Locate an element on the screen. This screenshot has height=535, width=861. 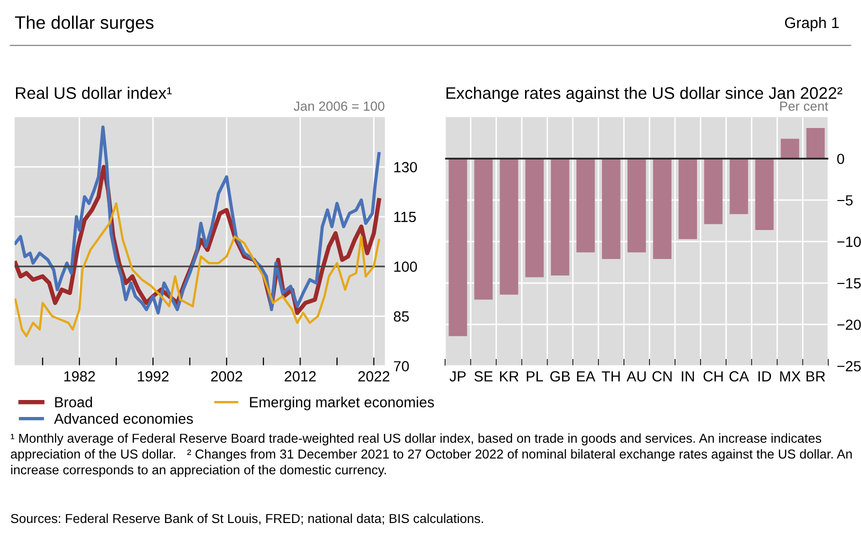
x-tick-label: MX is located at coordinates (790, 376).